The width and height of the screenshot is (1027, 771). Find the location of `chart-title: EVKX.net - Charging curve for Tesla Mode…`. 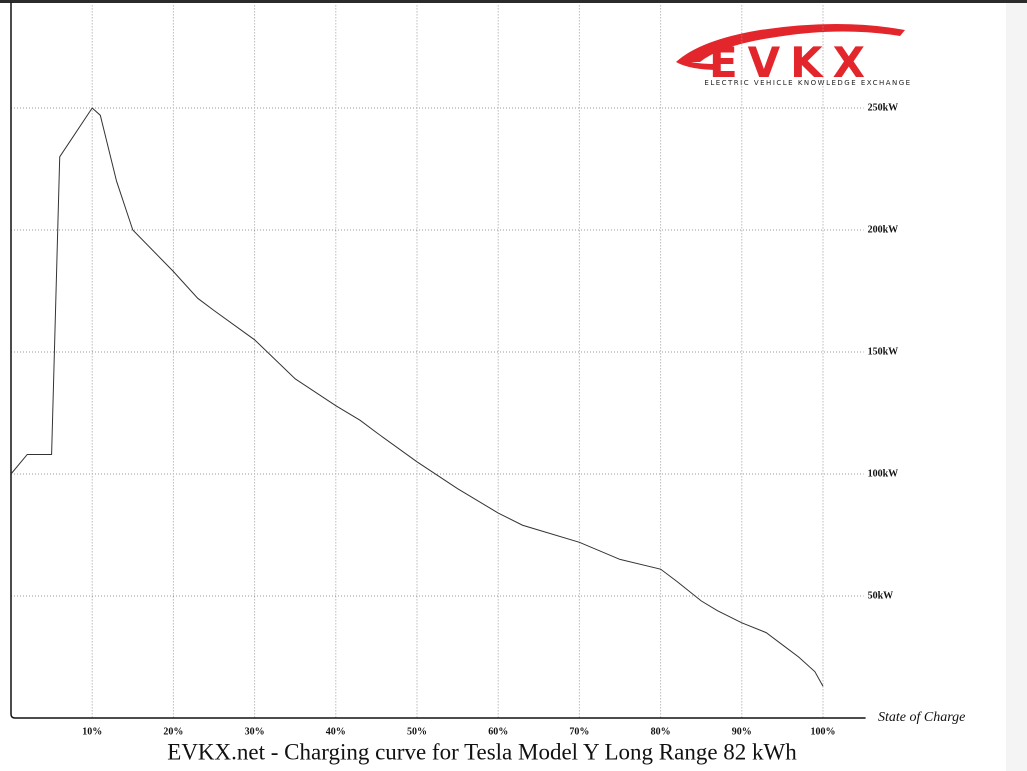

chart-title: EVKX.net - Charging curve for Tesla Mode… is located at coordinates (482, 751).